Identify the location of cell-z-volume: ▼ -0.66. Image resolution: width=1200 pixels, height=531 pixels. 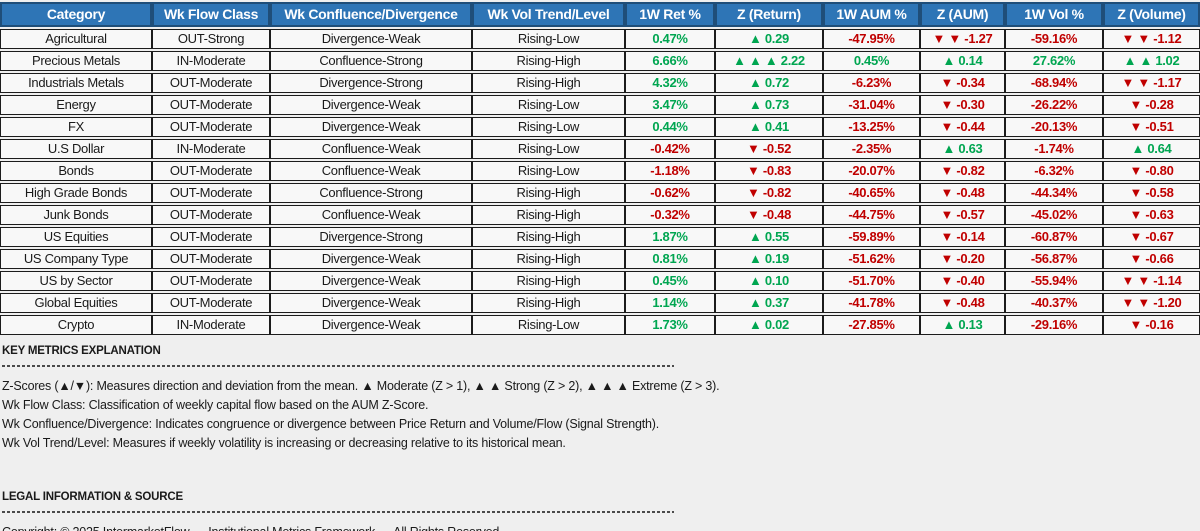
(1151, 259).